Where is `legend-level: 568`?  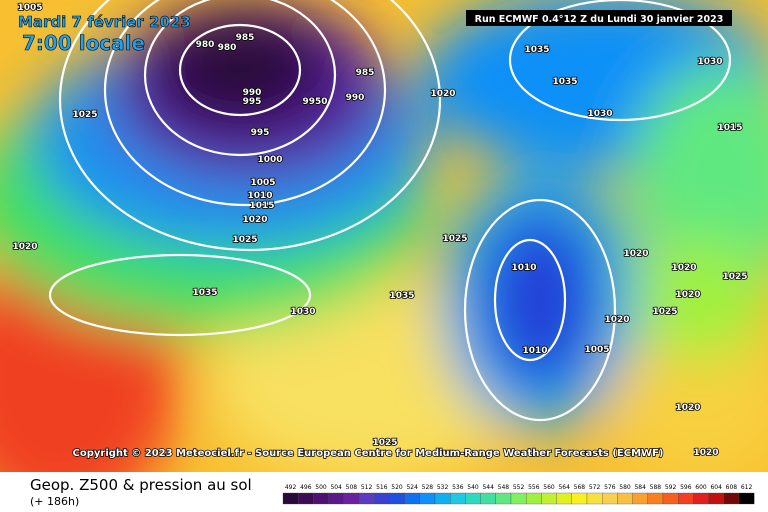 legend-level: 568 is located at coordinates (580, 487).